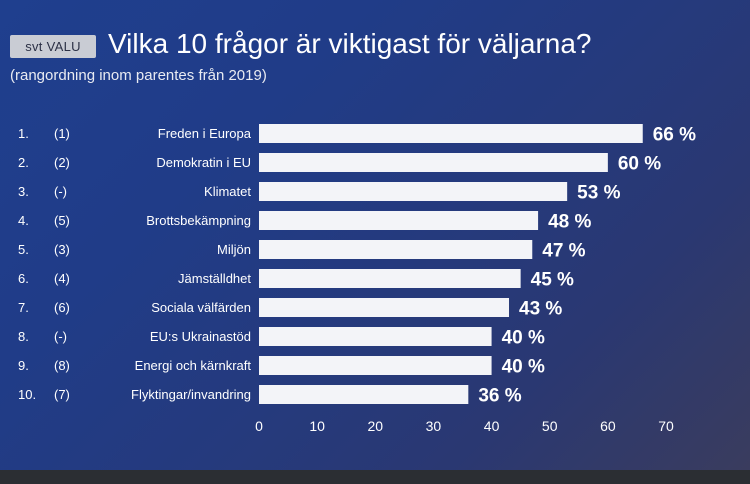 The image size is (750, 484). Describe the element at coordinates (234, 249) in the screenshot. I see `category-label: Miljön` at that location.